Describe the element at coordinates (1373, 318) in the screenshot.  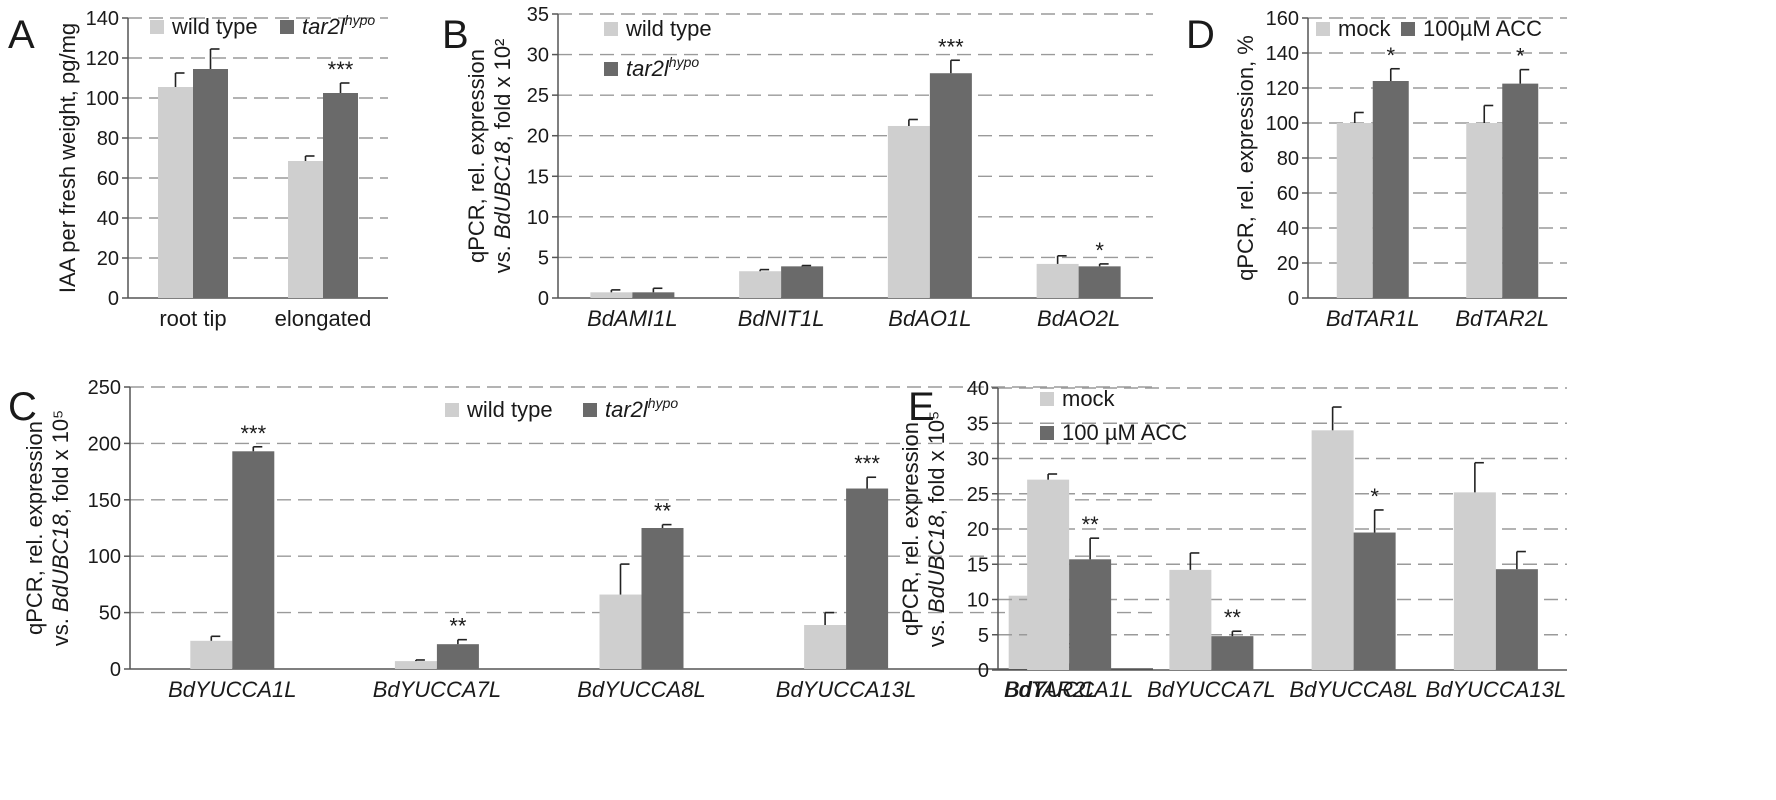
I see `x-tick-label: BdTAR1L` at that location.